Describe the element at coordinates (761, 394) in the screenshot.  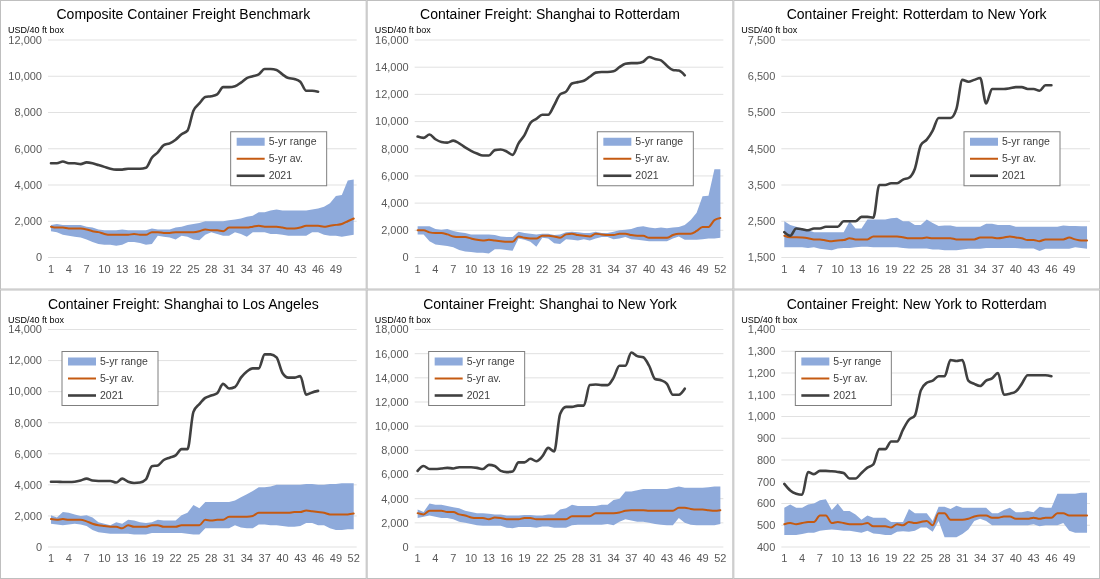
I see `y-tick-label: 1,100` at that location.